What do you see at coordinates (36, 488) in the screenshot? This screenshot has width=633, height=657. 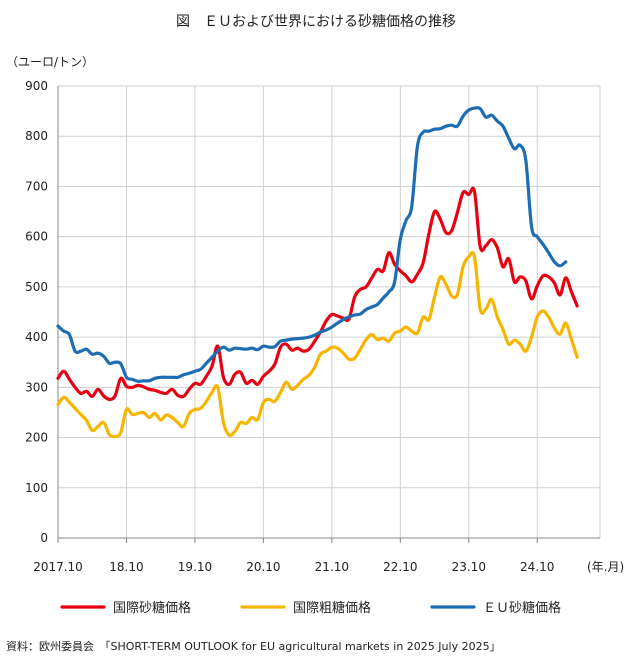 I see `y-tick-label: 100` at bounding box center [36, 488].